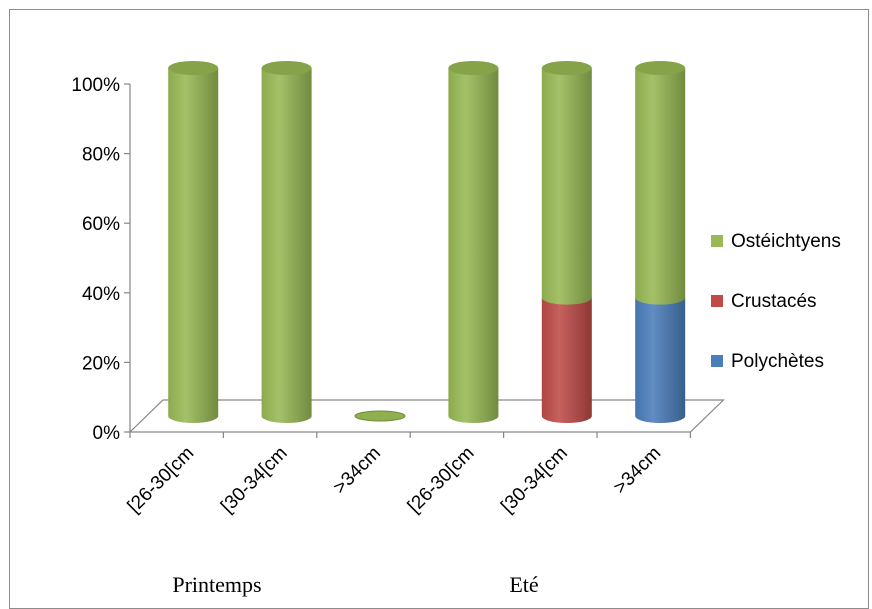  Describe the element at coordinates (101, 224) in the screenshot. I see `y-tick-label: 60%` at that location.